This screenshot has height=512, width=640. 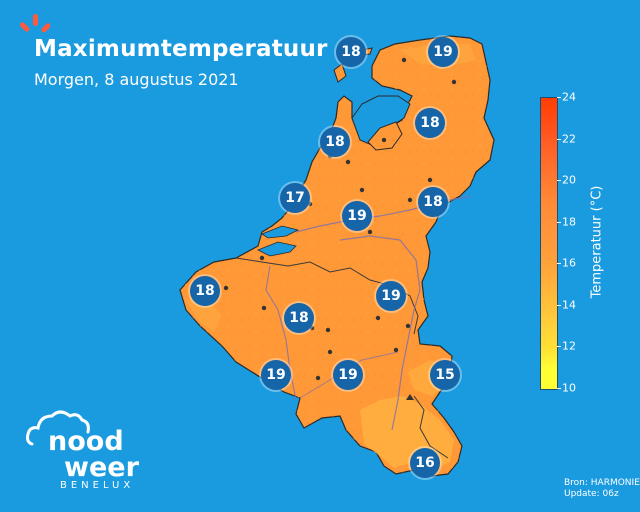 What do you see at coordinates (276, 375) in the screenshot?
I see `temp-marker-hainaut: 19` at bounding box center [276, 375].